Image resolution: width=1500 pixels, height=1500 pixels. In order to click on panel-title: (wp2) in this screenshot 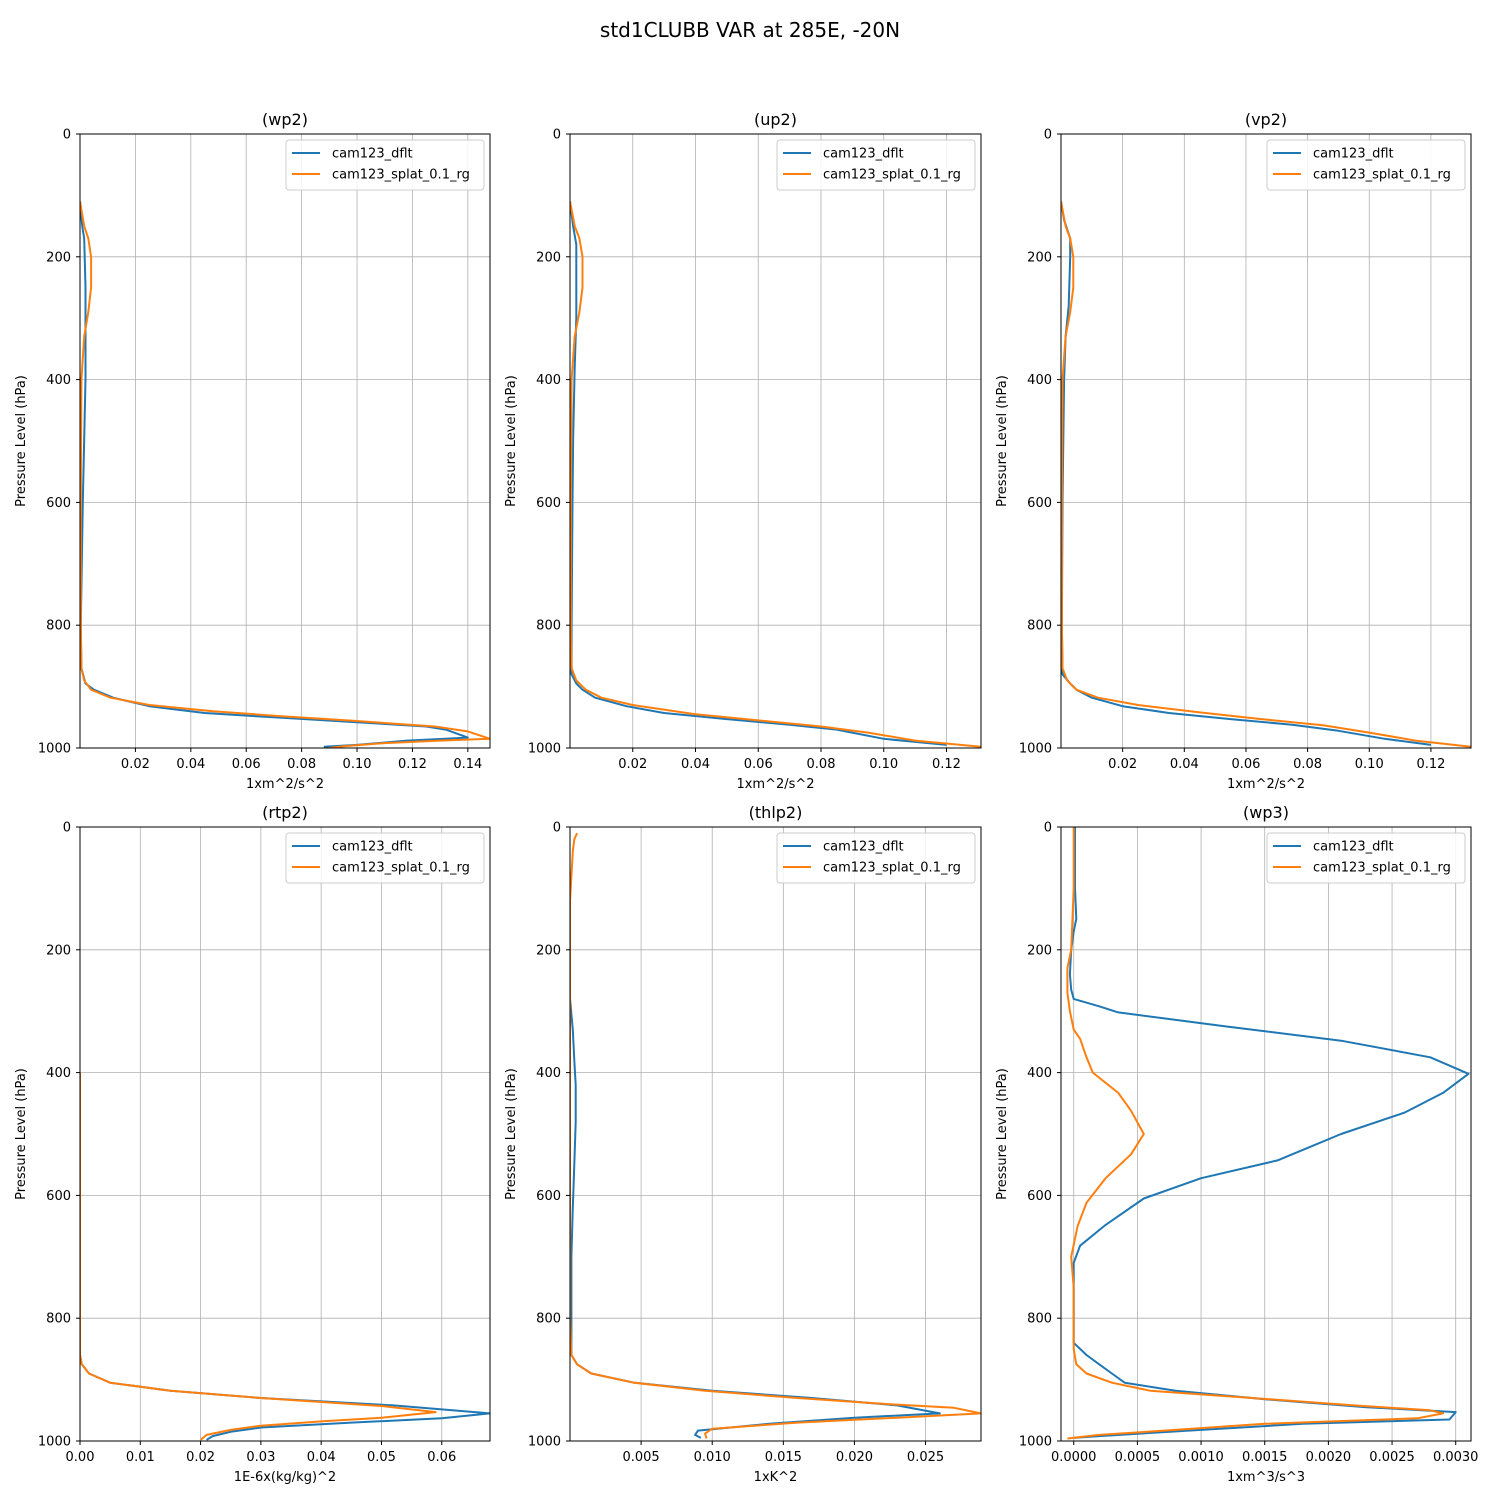, I will do `click(285, 119)`.